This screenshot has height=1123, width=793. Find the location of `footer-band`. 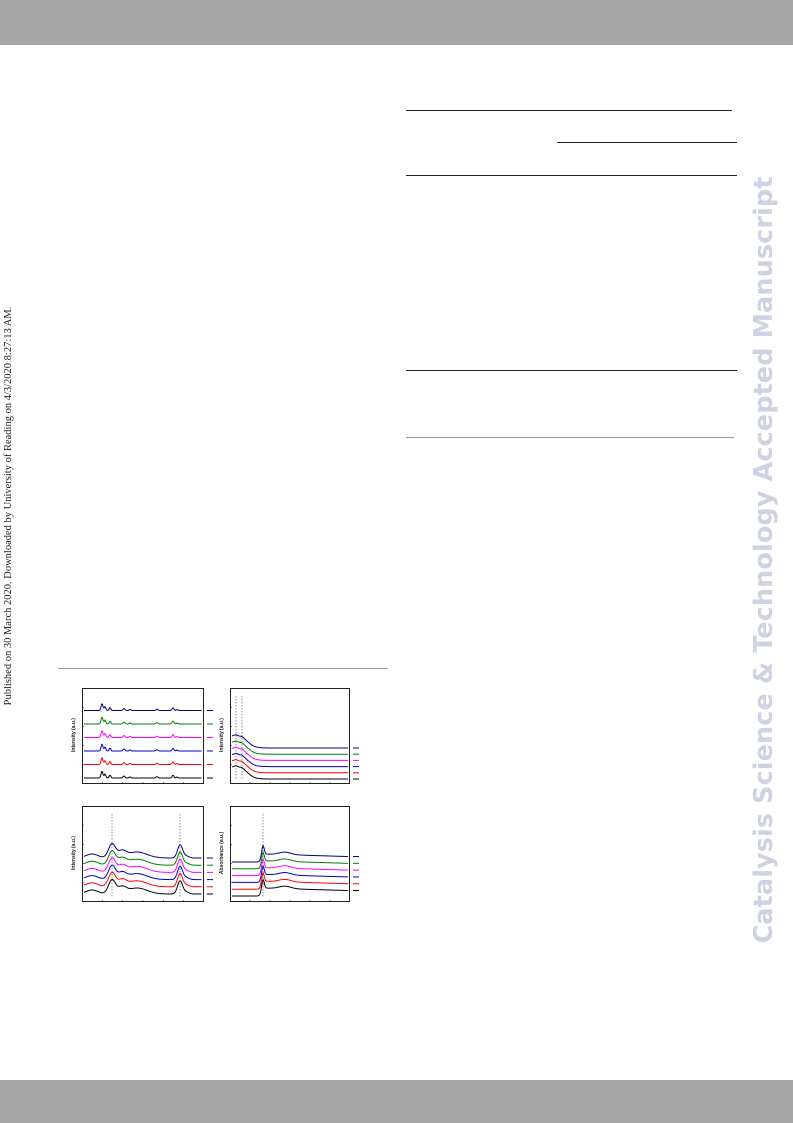

footer-band is located at coordinates (396, 1101).